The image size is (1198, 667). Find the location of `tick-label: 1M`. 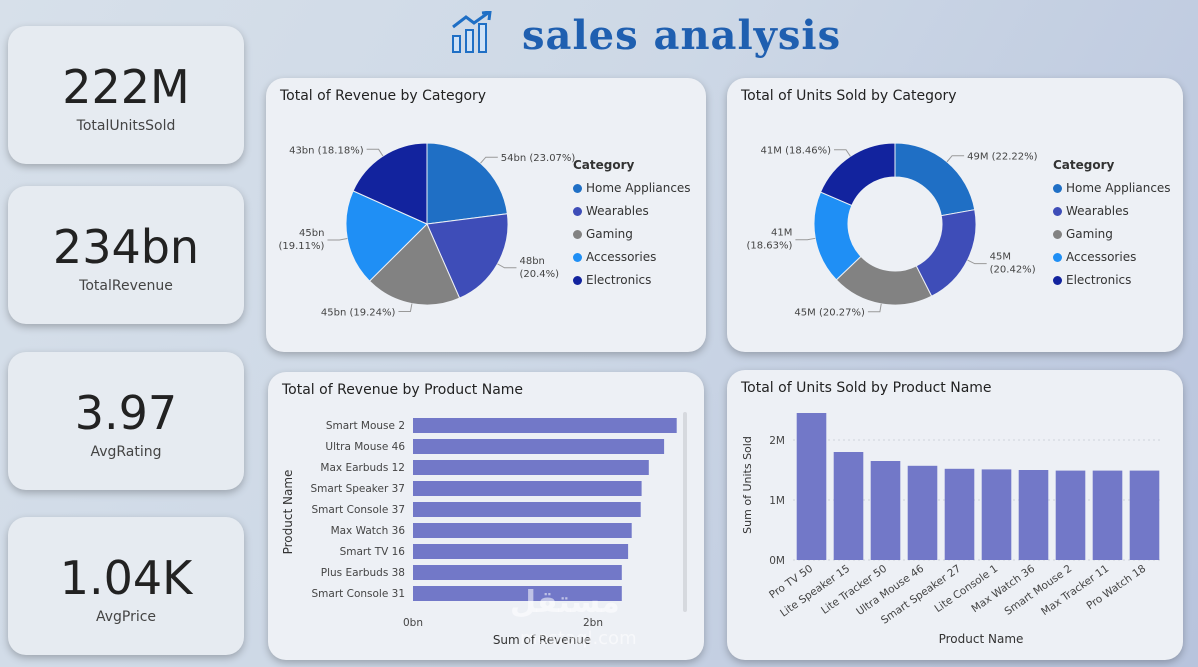

tick-label: 1M is located at coordinates (777, 501).